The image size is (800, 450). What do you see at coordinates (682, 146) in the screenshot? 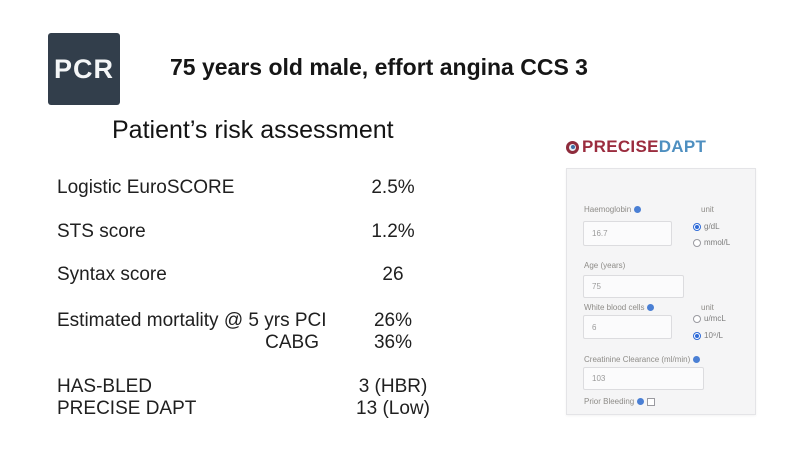
I see `brand-part2: DAPT` at bounding box center [682, 146].